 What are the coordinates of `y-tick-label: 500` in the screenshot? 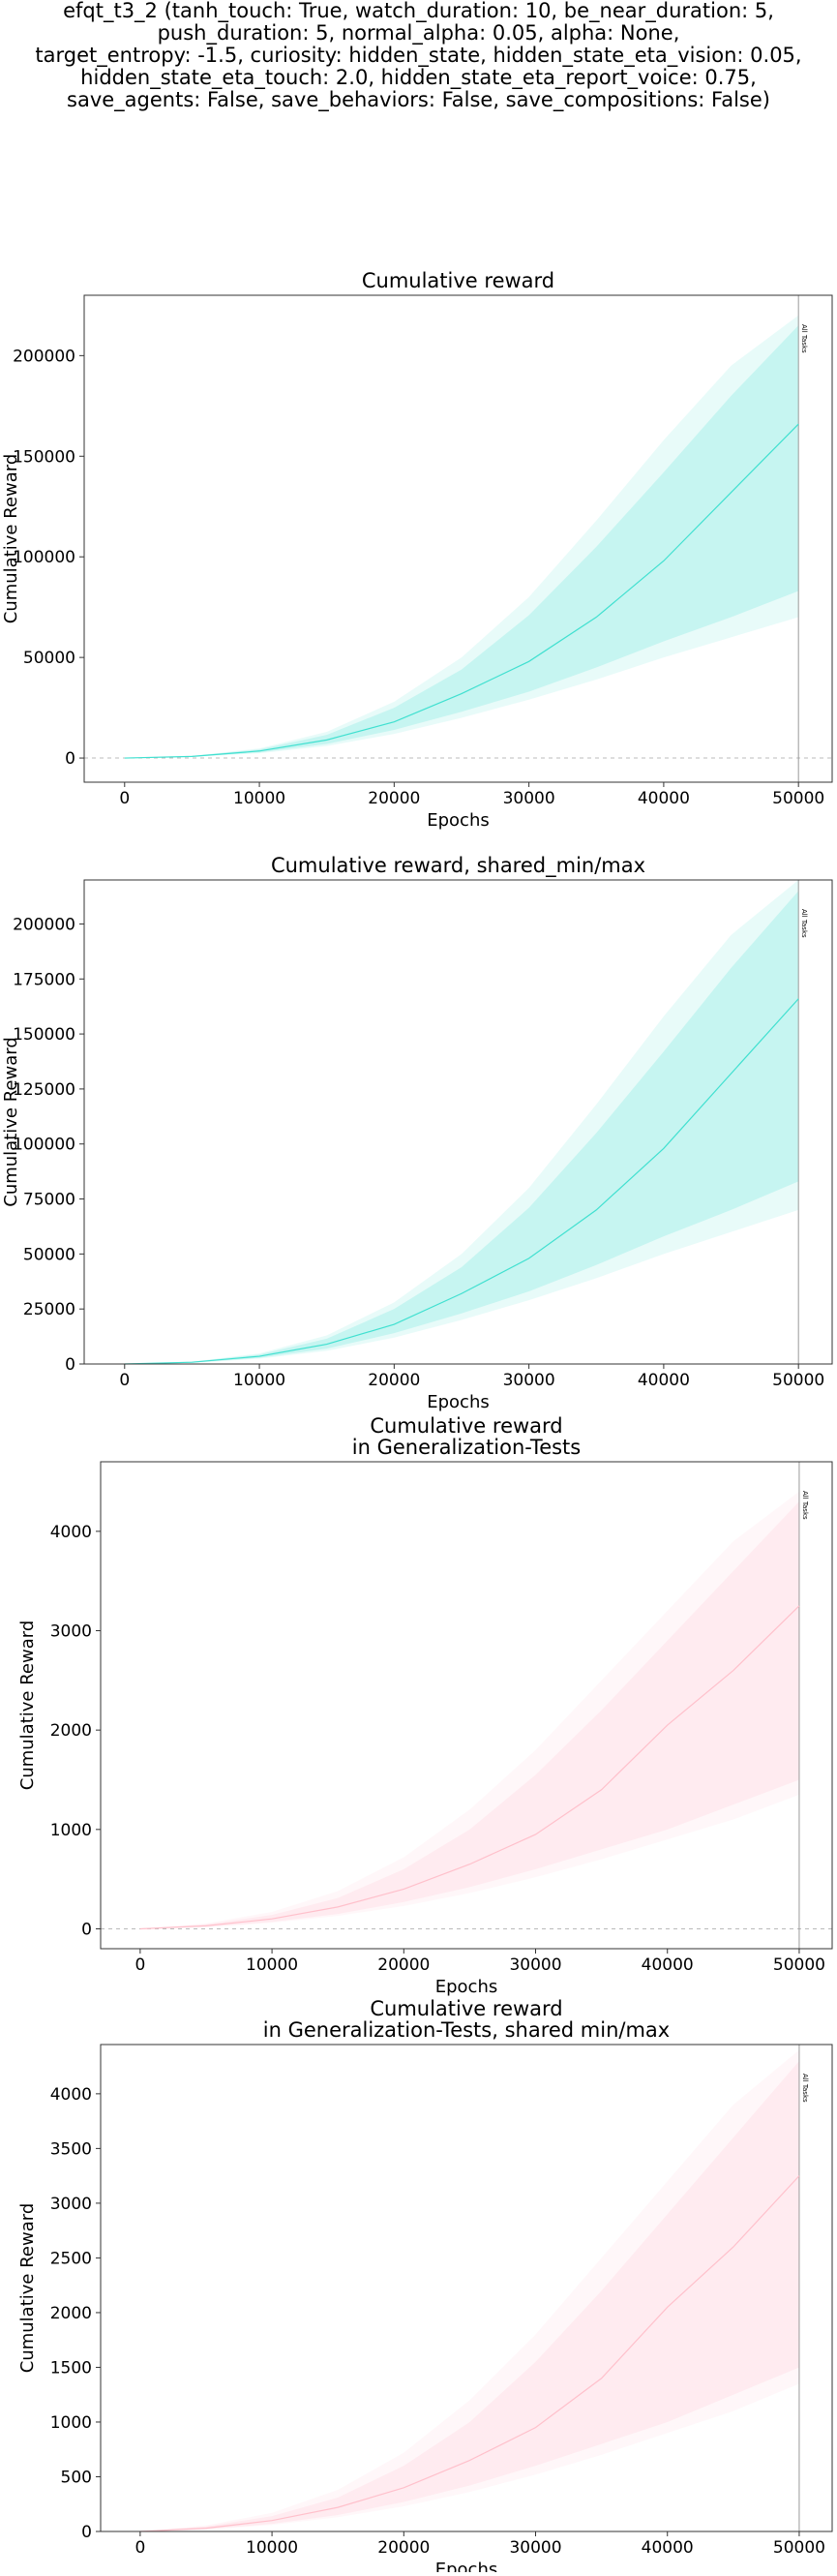 It's located at (76, 2477).